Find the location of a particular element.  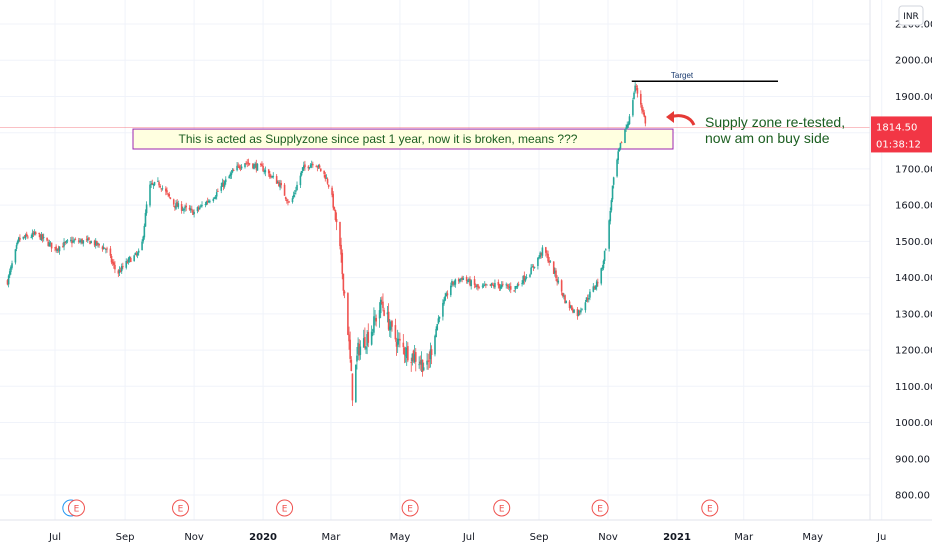

event-markers: DEEEEEEE is located at coordinates (390, 508).